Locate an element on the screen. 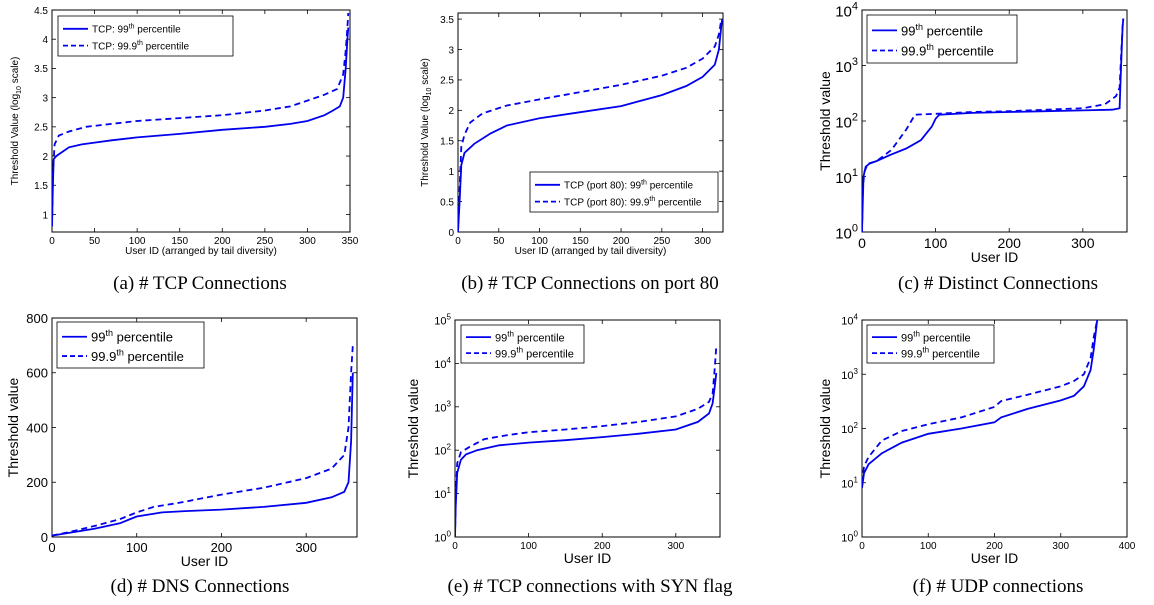 This screenshot has height=605, width=1154. panel-caption: (d) # DNS Connections is located at coordinates (200, 586).